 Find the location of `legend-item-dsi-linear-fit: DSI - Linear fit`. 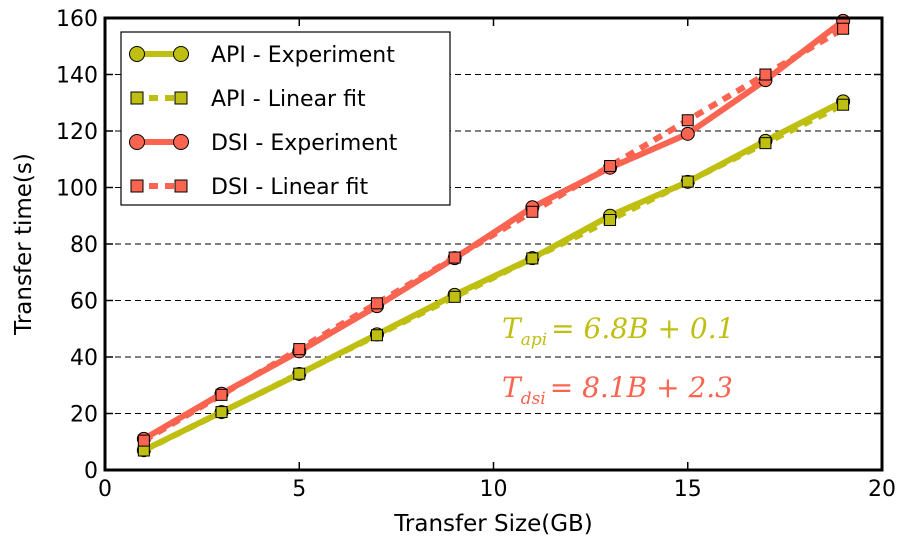

legend-item-dsi-linear-fit: DSI - Linear fit is located at coordinates (249, 187).